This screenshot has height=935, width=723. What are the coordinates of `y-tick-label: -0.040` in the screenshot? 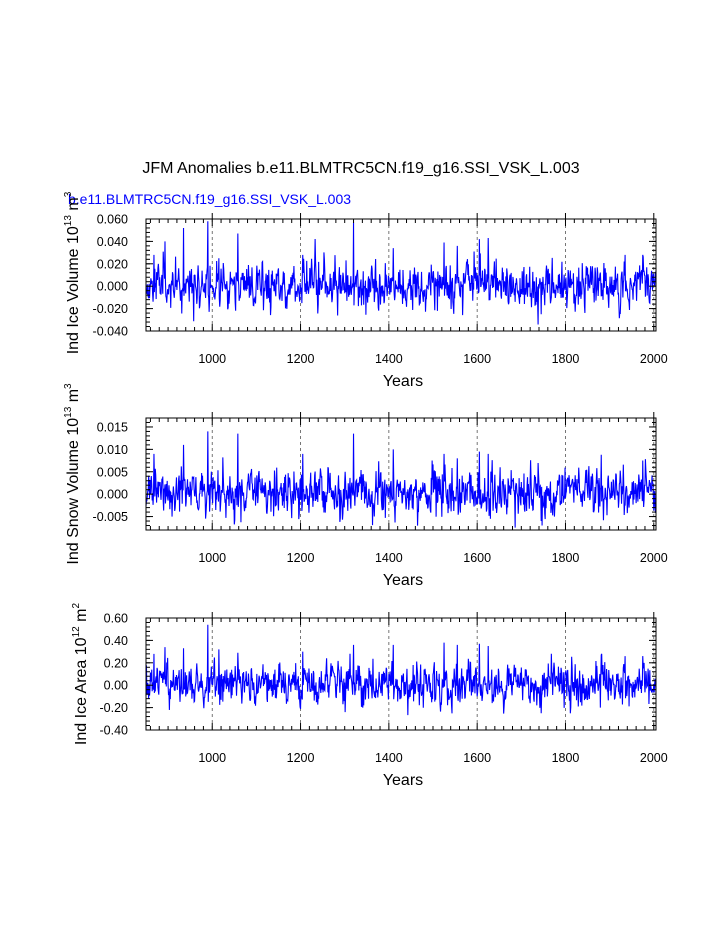 It's located at (110, 332).